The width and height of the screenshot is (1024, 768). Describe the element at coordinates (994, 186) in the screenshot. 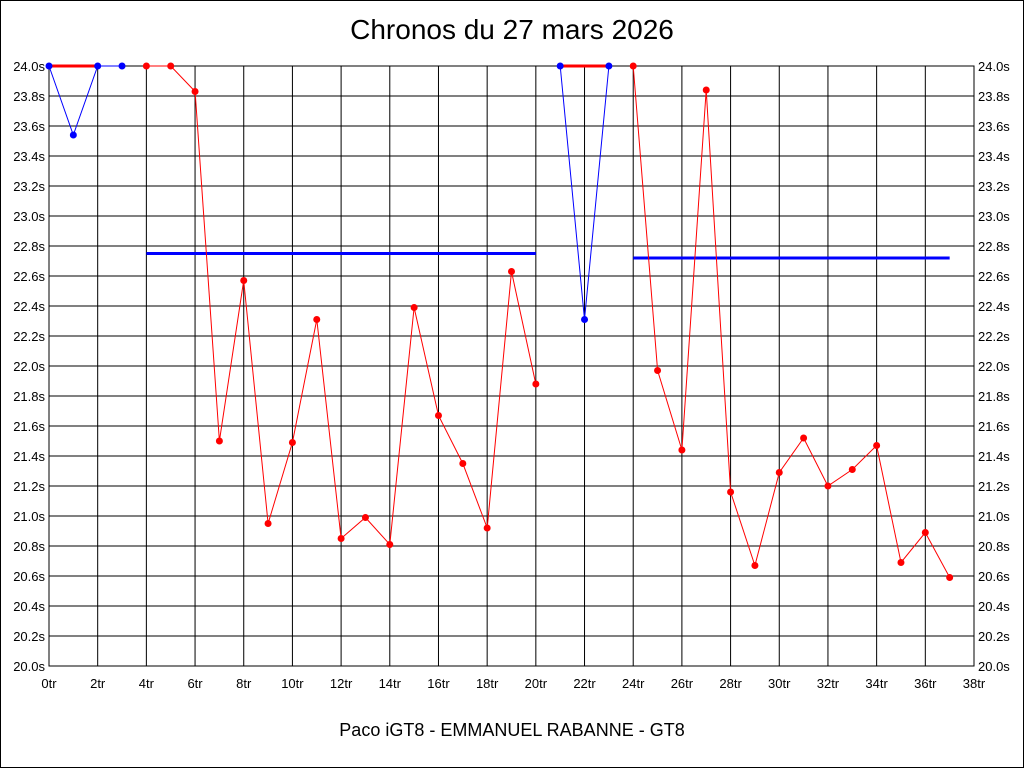

I see `y-tick-label-right: 23.2s` at that location.